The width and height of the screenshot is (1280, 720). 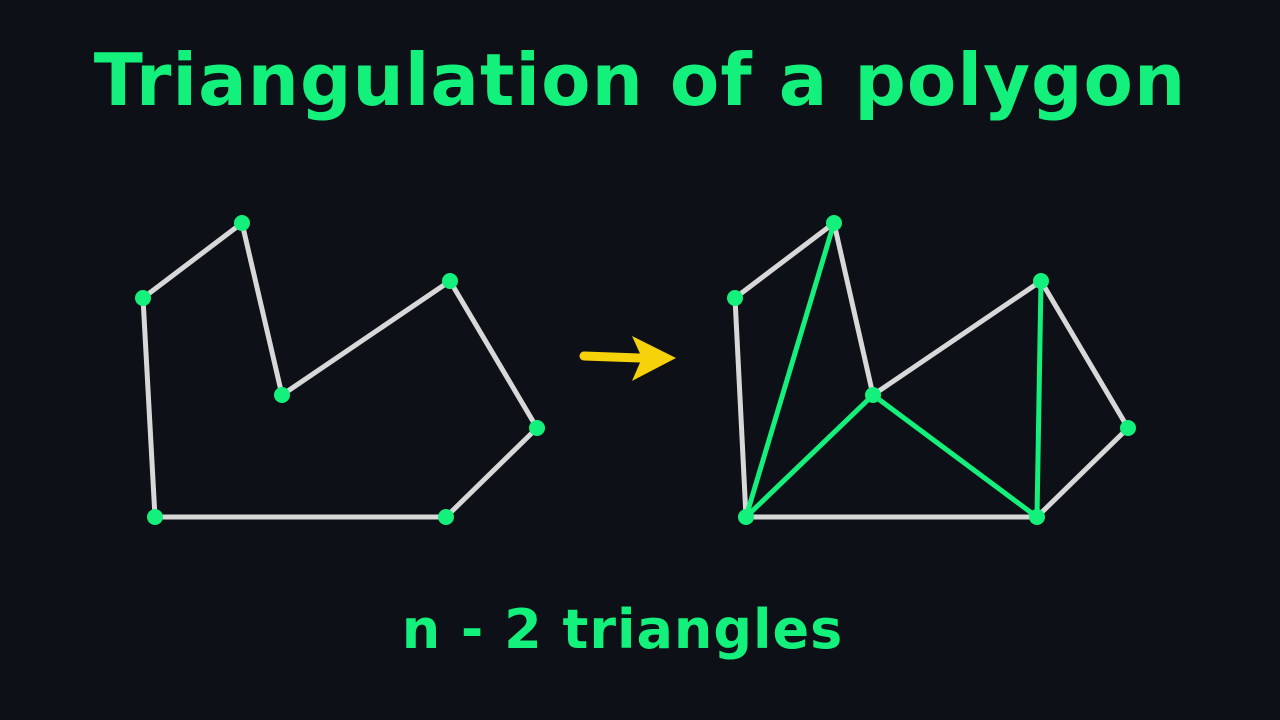 I want to click on original-polygon, so click(x=340, y=370).